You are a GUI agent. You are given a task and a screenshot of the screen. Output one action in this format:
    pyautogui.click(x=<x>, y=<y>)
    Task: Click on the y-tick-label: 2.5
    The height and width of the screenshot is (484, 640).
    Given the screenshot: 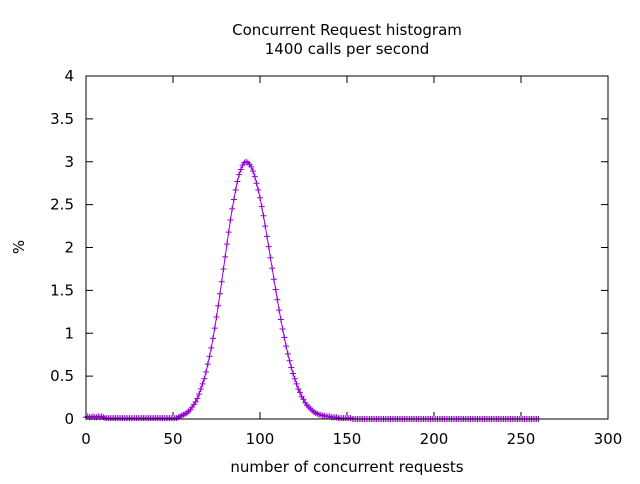 What is the action you would take?
    pyautogui.click(x=62, y=205)
    